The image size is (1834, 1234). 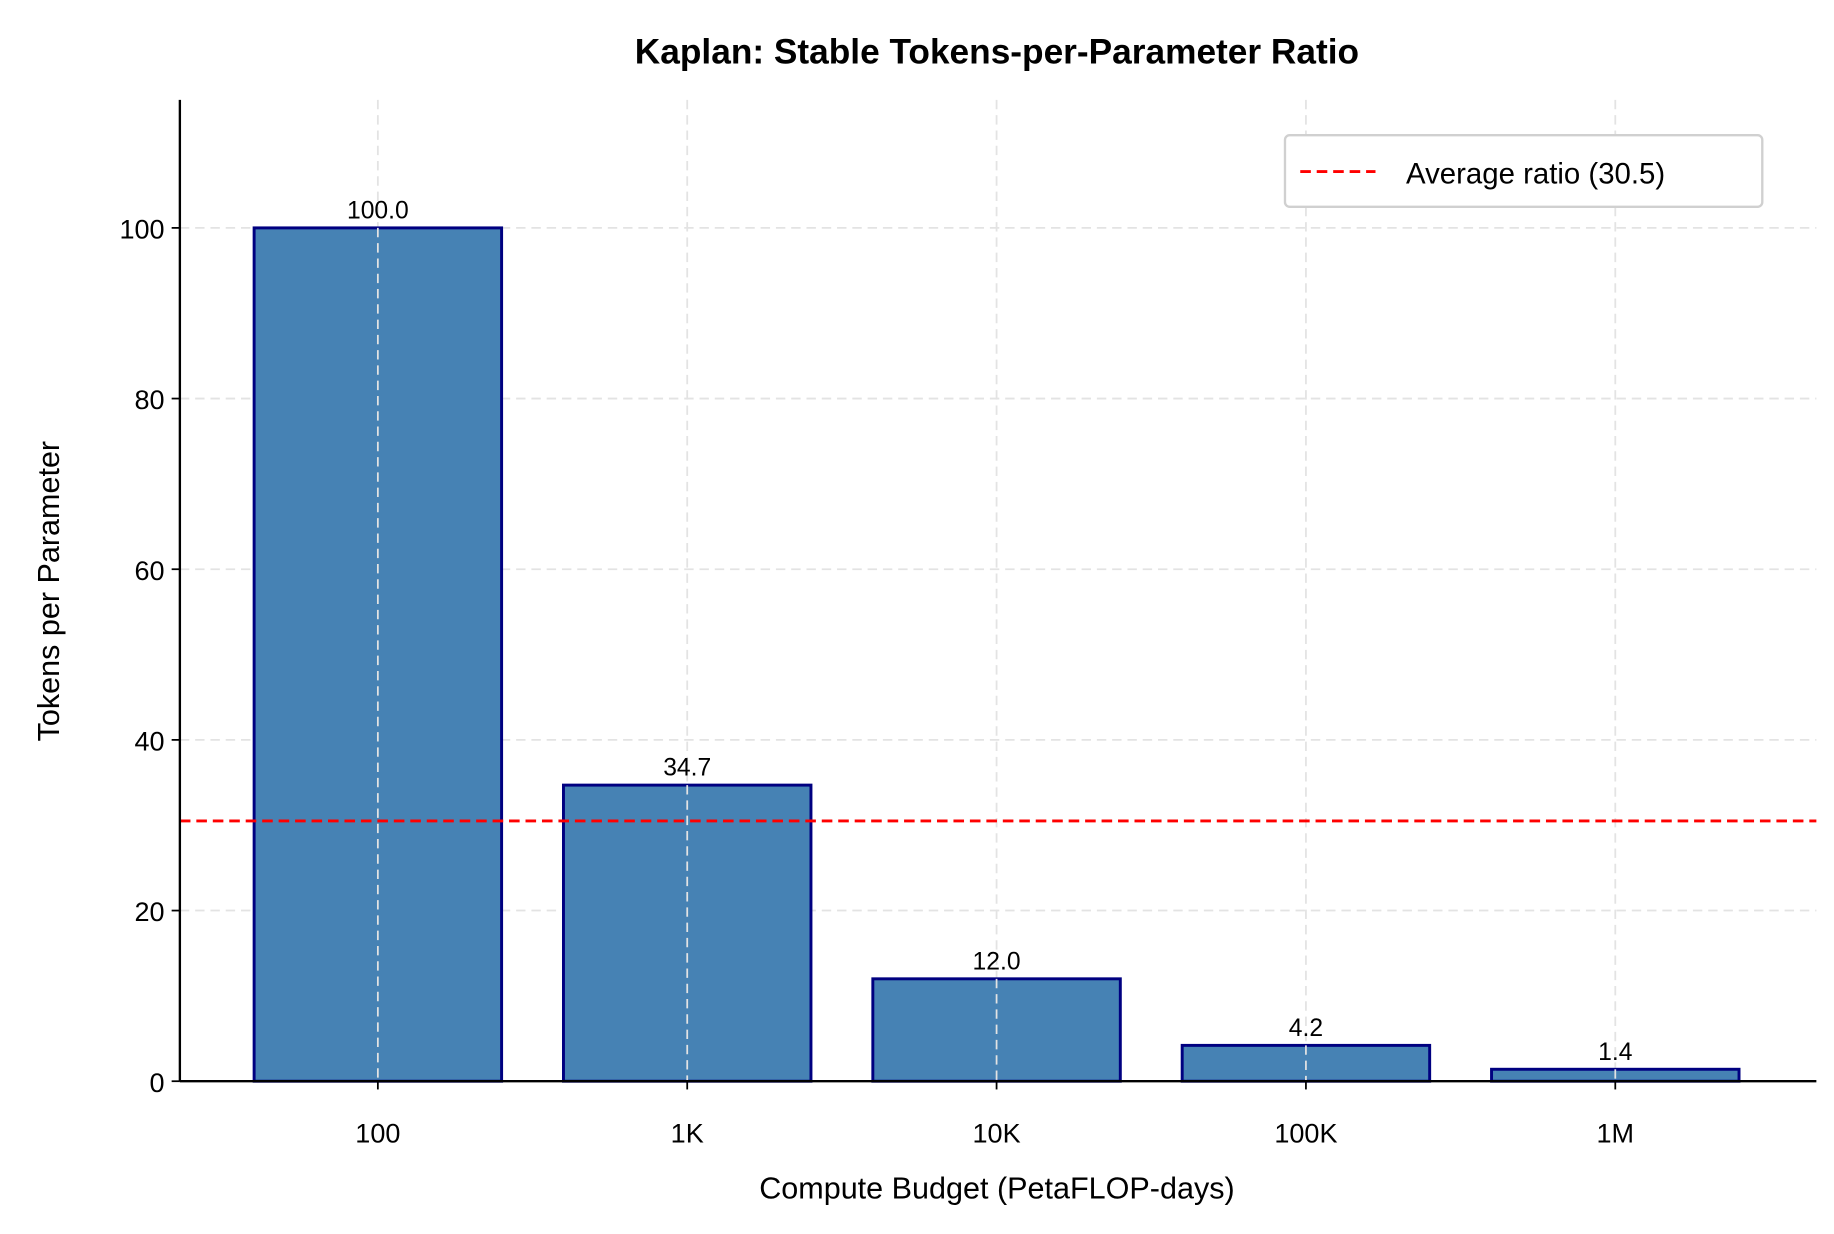 I want to click on bar-value-label: 12.0, so click(x=997, y=961).